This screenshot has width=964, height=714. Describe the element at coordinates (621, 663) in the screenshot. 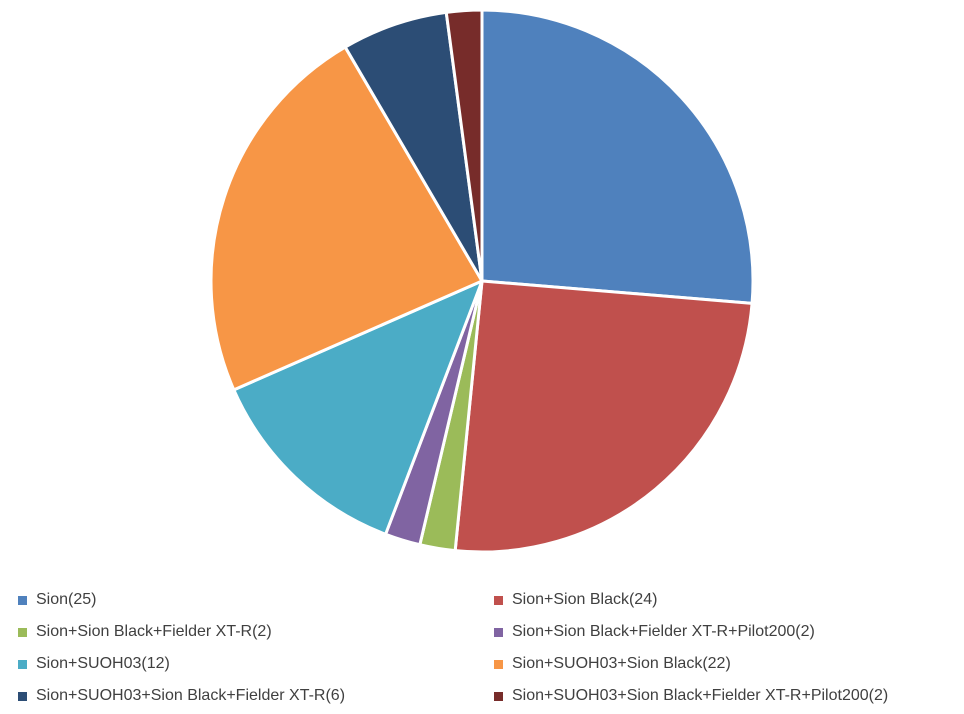

I see `legend-label: Sion+SUOH03+Sion Black(22)` at that location.